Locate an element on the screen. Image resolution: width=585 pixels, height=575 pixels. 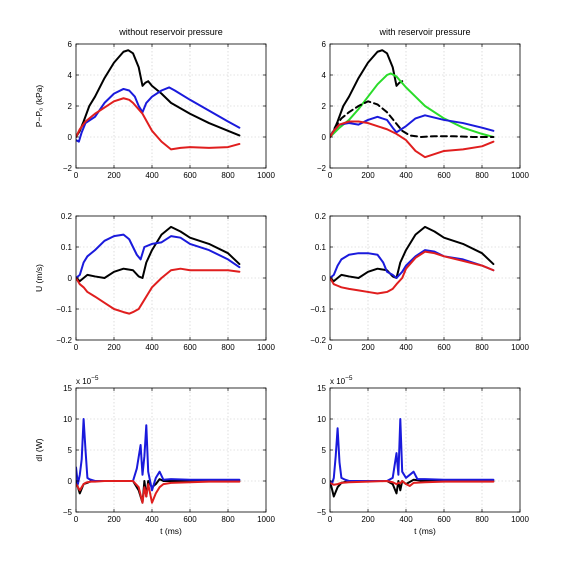
series-line-green is located at coordinates (412, 105).